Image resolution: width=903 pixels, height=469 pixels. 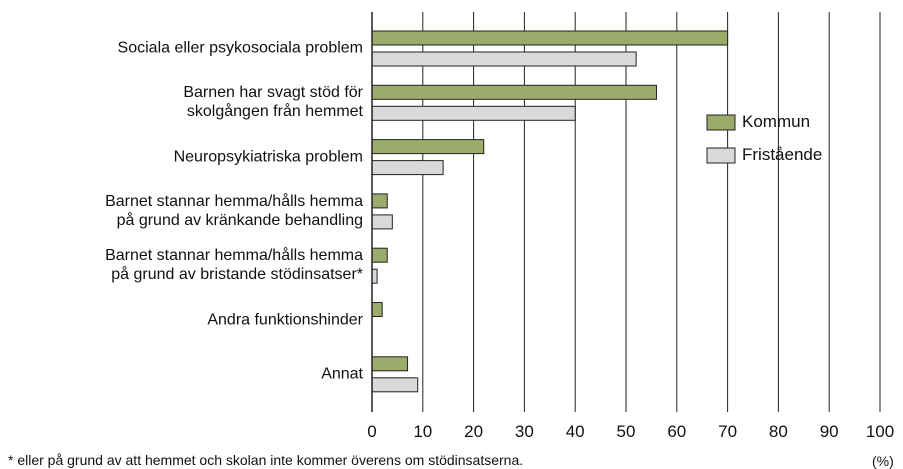 I want to click on x-tick-label: 80, so click(x=778, y=431).